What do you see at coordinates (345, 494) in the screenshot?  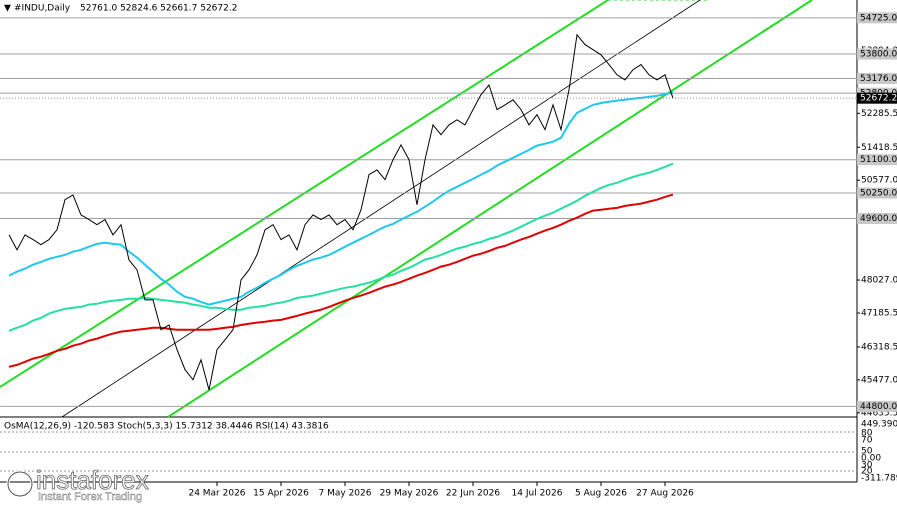 I see `x-tick-label: 7 May 2026` at bounding box center [345, 494].